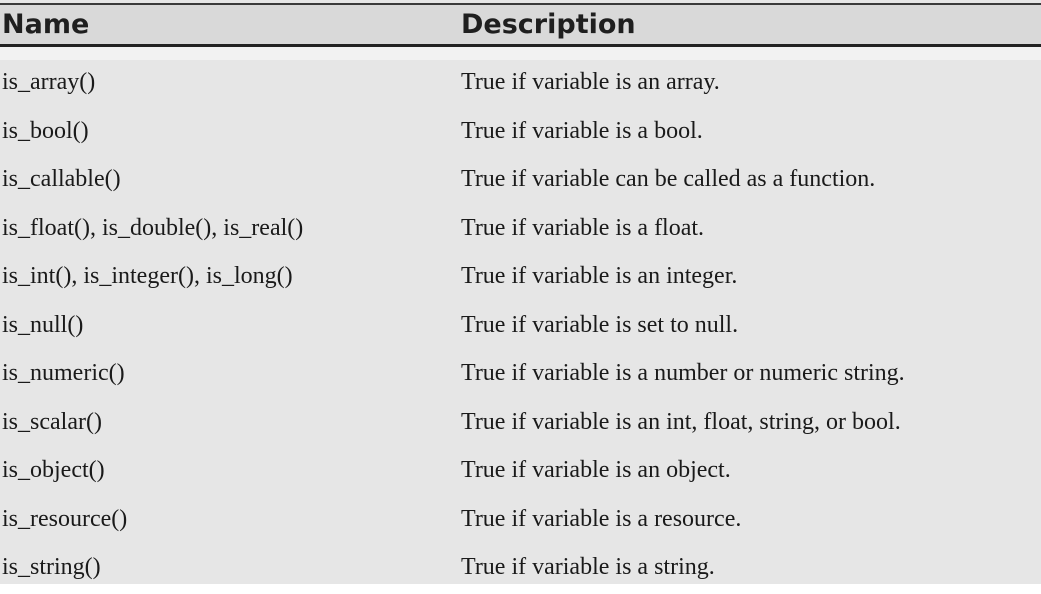 The image size is (1041, 594). What do you see at coordinates (63, 373) in the screenshot?
I see `function-name-cell: is_numeric()` at bounding box center [63, 373].